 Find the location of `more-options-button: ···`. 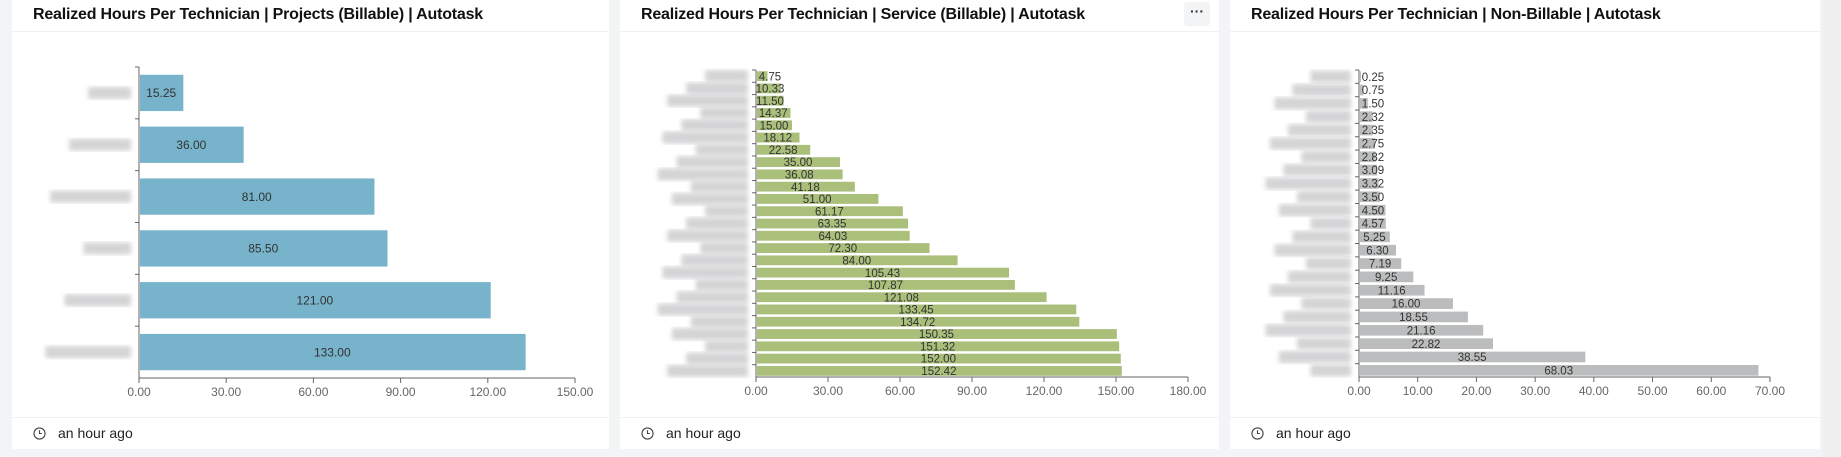

more-options-button: ··· is located at coordinates (1197, 14).